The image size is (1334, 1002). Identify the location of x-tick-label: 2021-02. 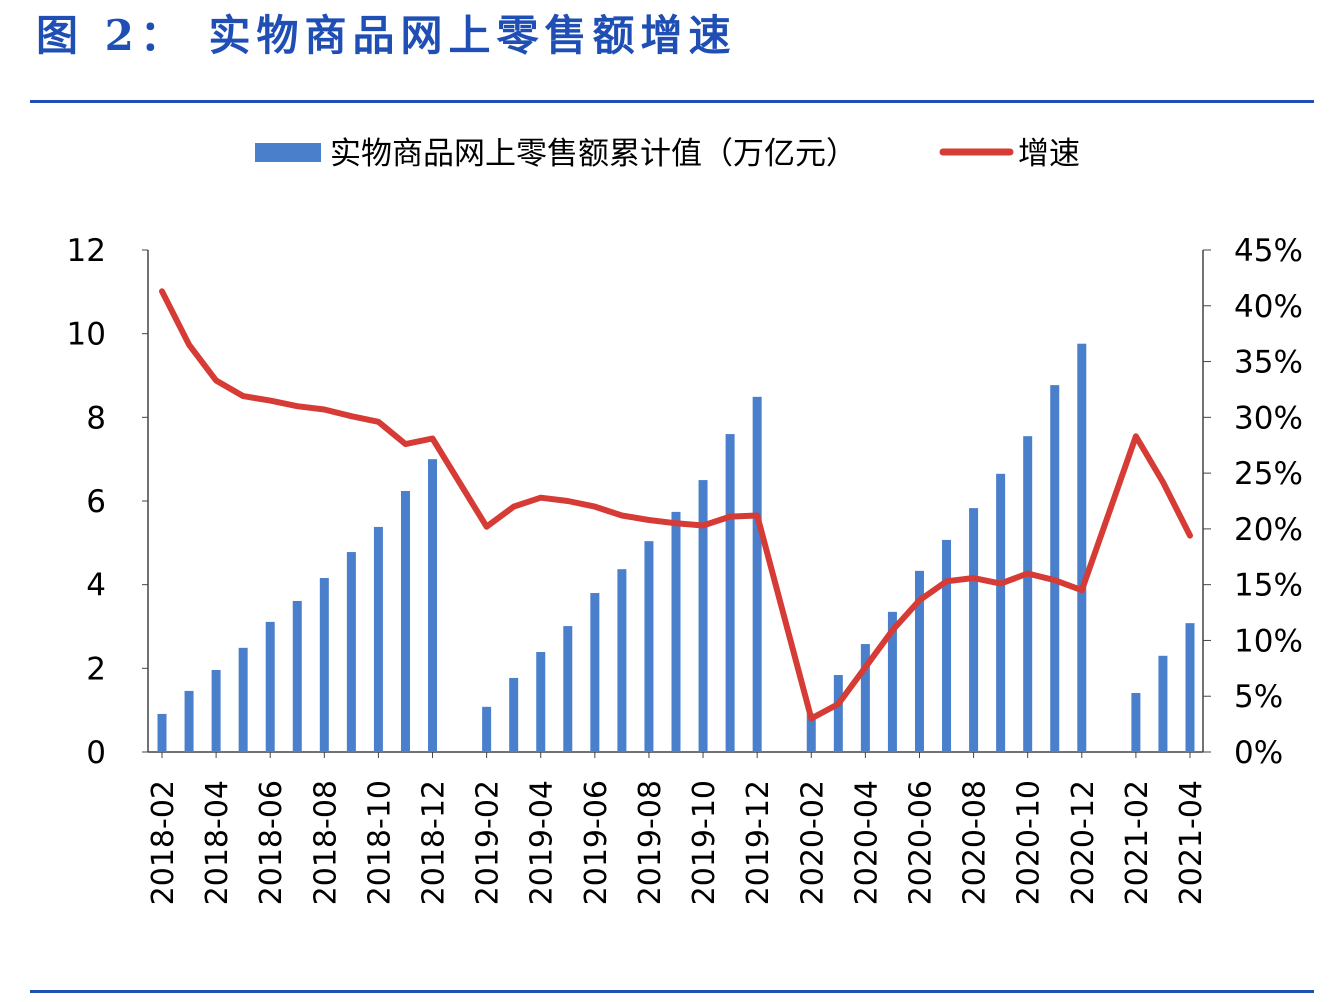
(1137, 842).